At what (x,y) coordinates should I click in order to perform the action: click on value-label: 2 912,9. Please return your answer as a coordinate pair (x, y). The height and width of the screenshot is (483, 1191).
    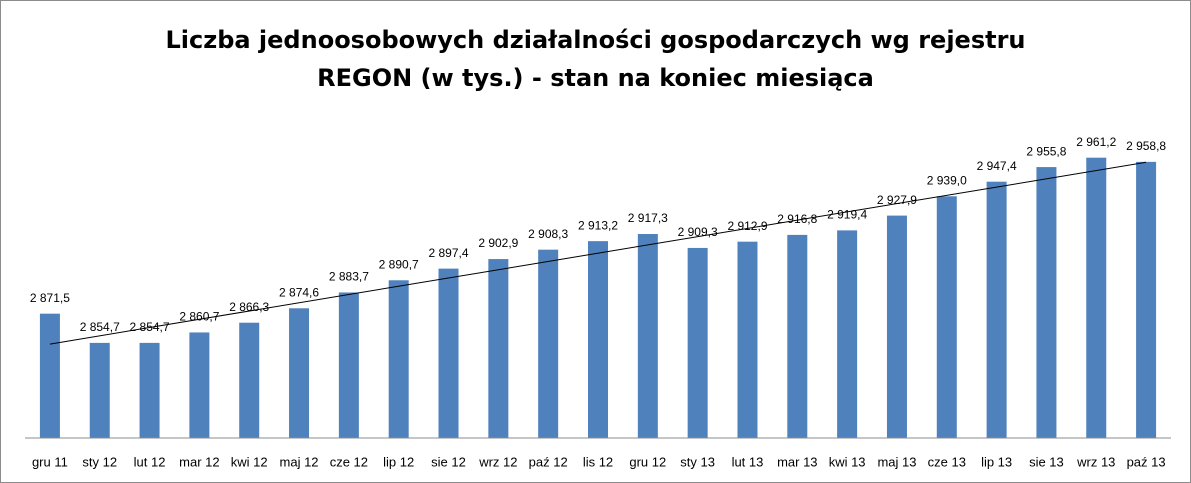
    Looking at the image, I should click on (747, 226).